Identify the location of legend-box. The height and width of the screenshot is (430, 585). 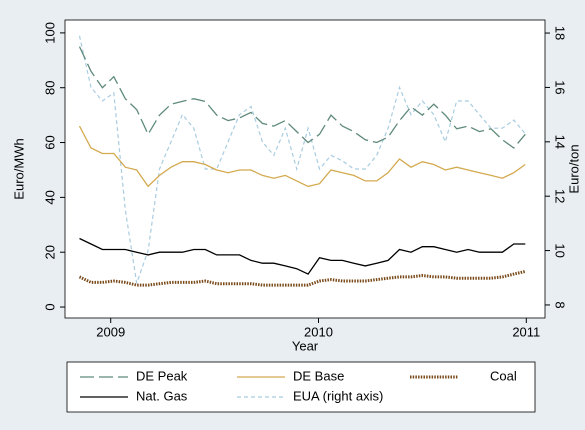
(301, 387).